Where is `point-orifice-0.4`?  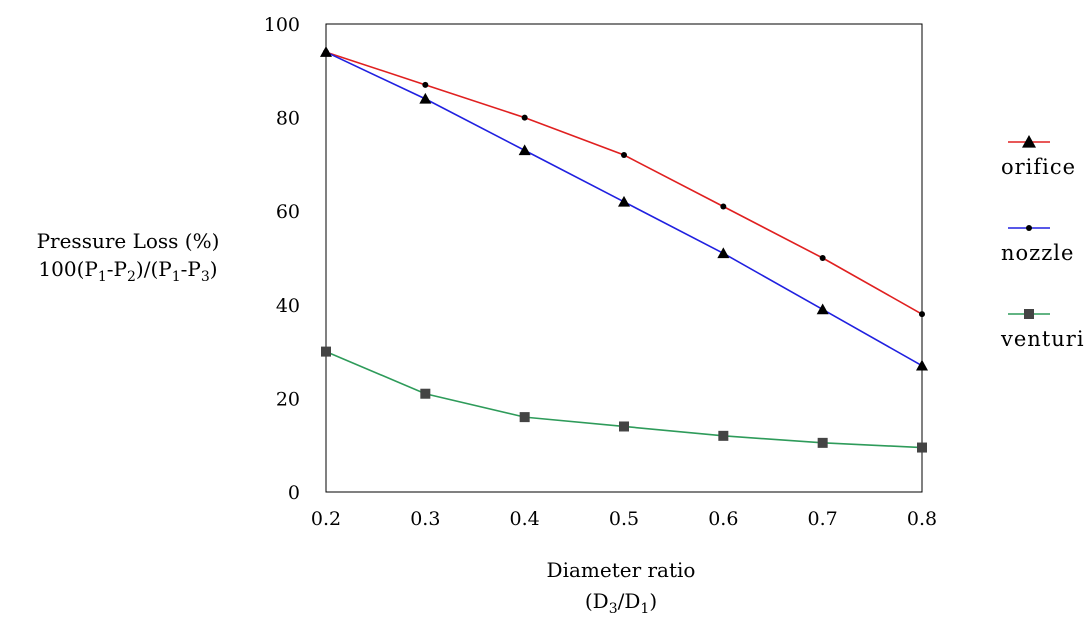
point-orifice-0.4 is located at coordinates (524, 117).